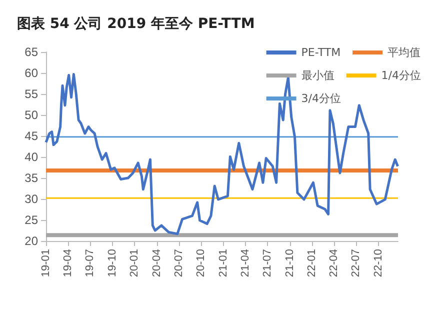 This screenshot has width=442, height=329. What do you see at coordinates (224, 263) in the screenshot?
I see `x-tick-label: 21-01` at bounding box center [224, 263].